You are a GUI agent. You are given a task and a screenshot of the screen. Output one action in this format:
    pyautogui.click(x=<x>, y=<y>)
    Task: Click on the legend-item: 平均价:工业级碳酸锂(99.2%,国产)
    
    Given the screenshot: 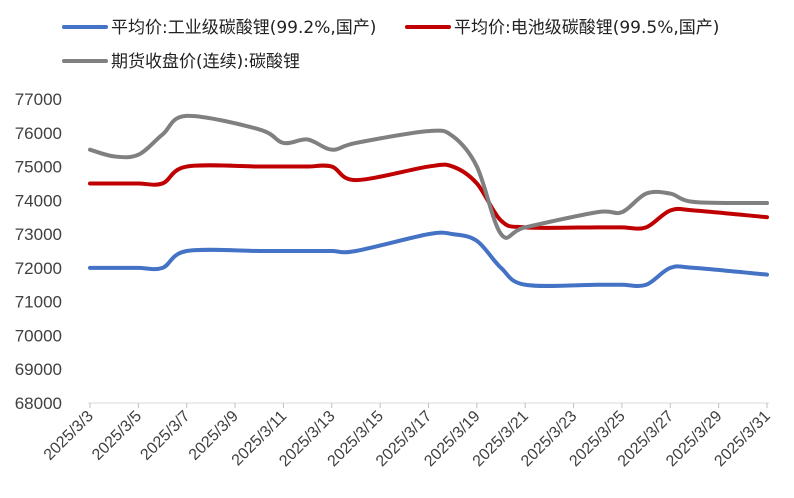 What is the action you would take?
    pyautogui.click(x=219, y=28)
    